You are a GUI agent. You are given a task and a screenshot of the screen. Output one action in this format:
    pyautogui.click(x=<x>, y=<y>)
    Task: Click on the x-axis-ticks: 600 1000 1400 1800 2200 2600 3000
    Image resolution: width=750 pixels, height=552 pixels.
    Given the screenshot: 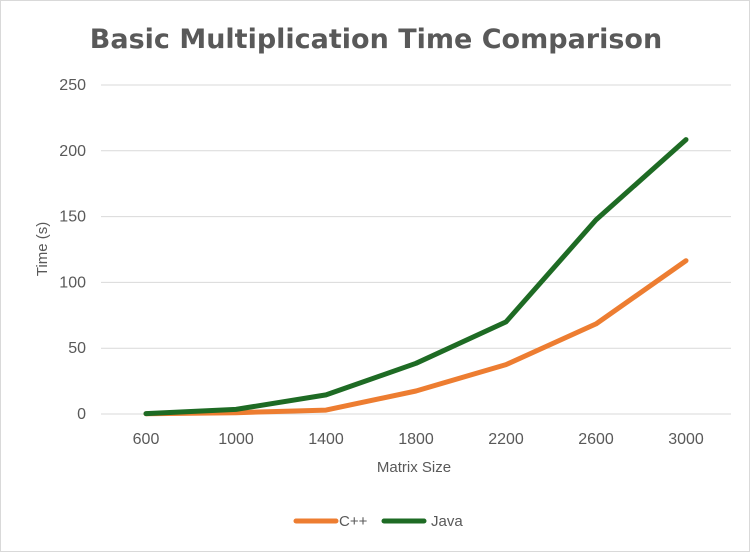 What is the action you would take?
    pyautogui.click(x=418, y=439)
    